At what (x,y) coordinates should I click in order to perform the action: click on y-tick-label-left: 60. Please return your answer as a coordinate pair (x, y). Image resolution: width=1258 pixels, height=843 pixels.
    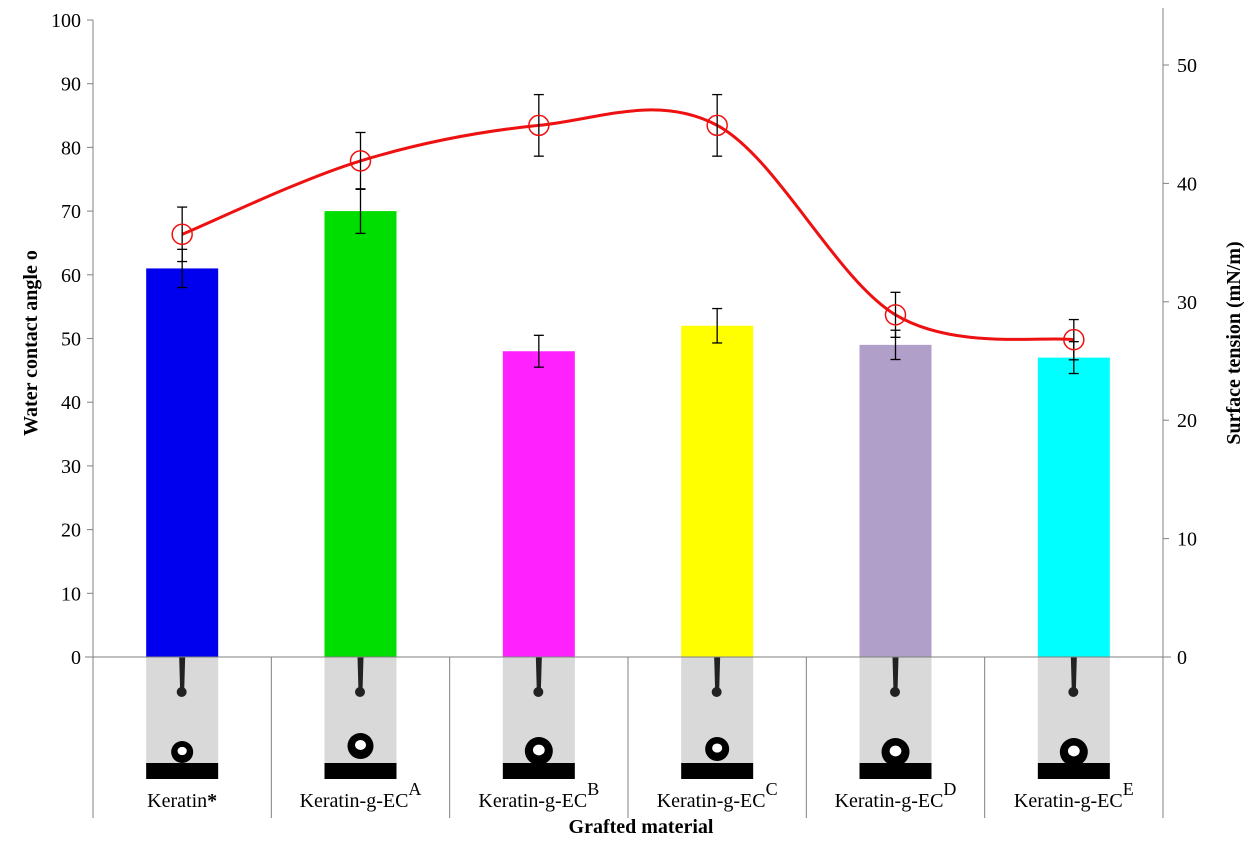
    Looking at the image, I should click on (71, 276).